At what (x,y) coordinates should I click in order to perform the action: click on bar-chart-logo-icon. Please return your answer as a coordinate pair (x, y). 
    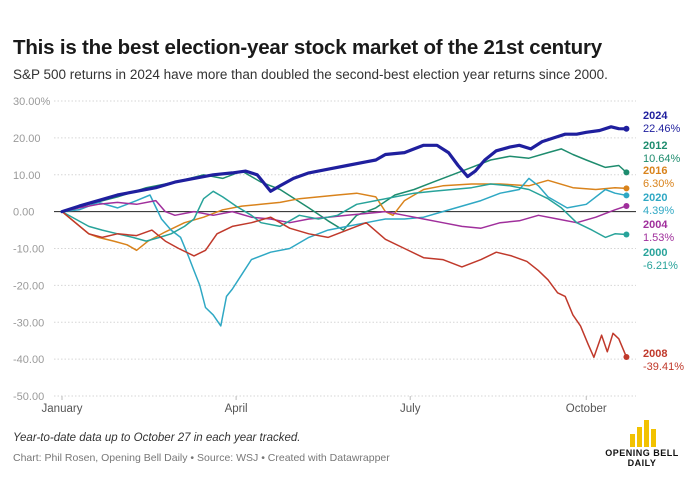
    Looking at the image, I should click on (643, 433).